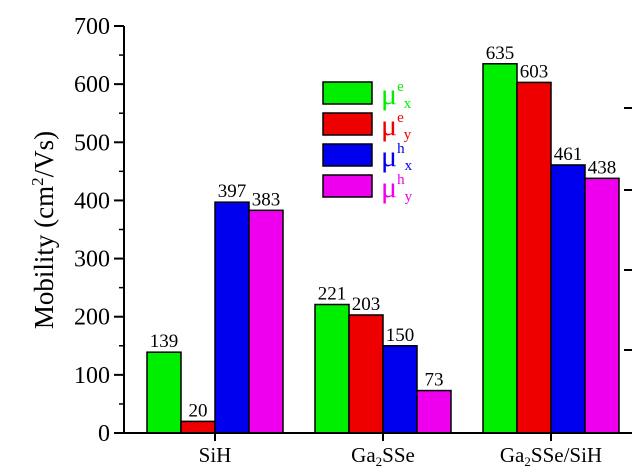 The image size is (632, 466). I want to click on legend-swatch-ey, so click(347, 124).